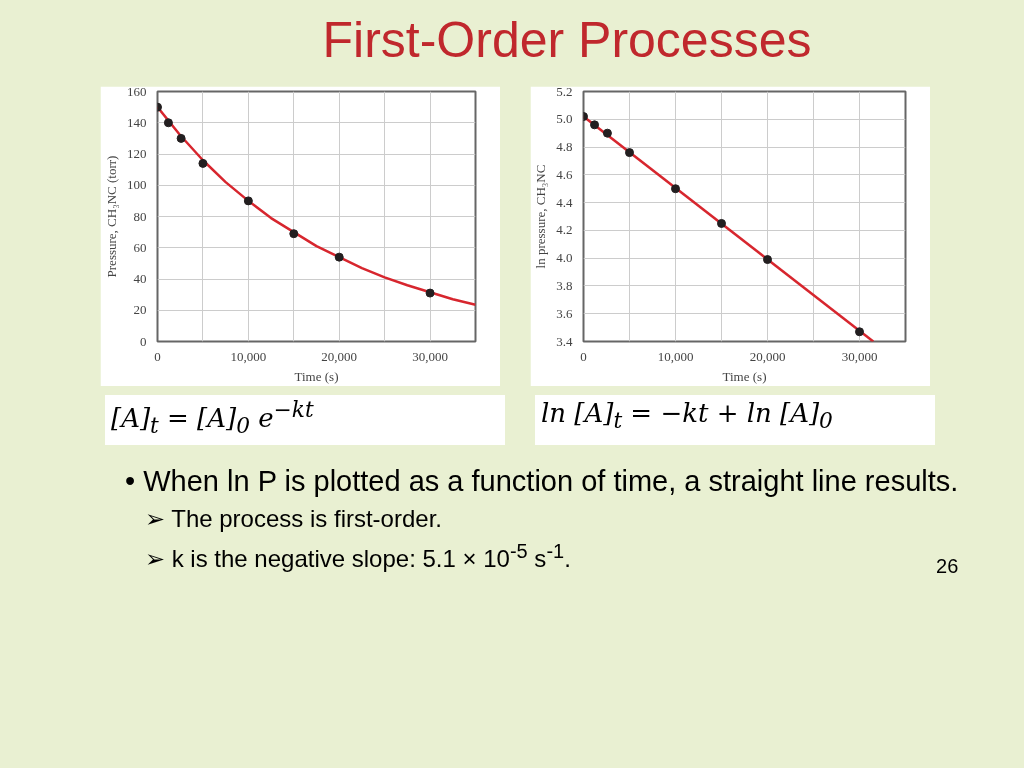 The height and width of the screenshot is (768, 1024). Describe the element at coordinates (143, 341) in the screenshot. I see `y-tick-label: 0` at that location.